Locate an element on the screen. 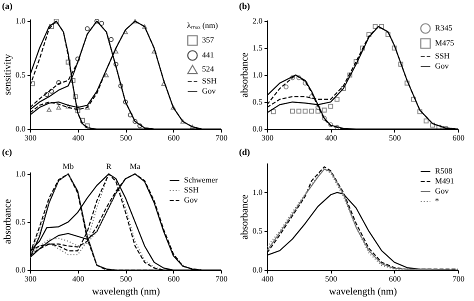 Image resolution: width=474 pixels, height=301 pixels. y-tick-label: 1.5 is located at coordinates (257, 48).